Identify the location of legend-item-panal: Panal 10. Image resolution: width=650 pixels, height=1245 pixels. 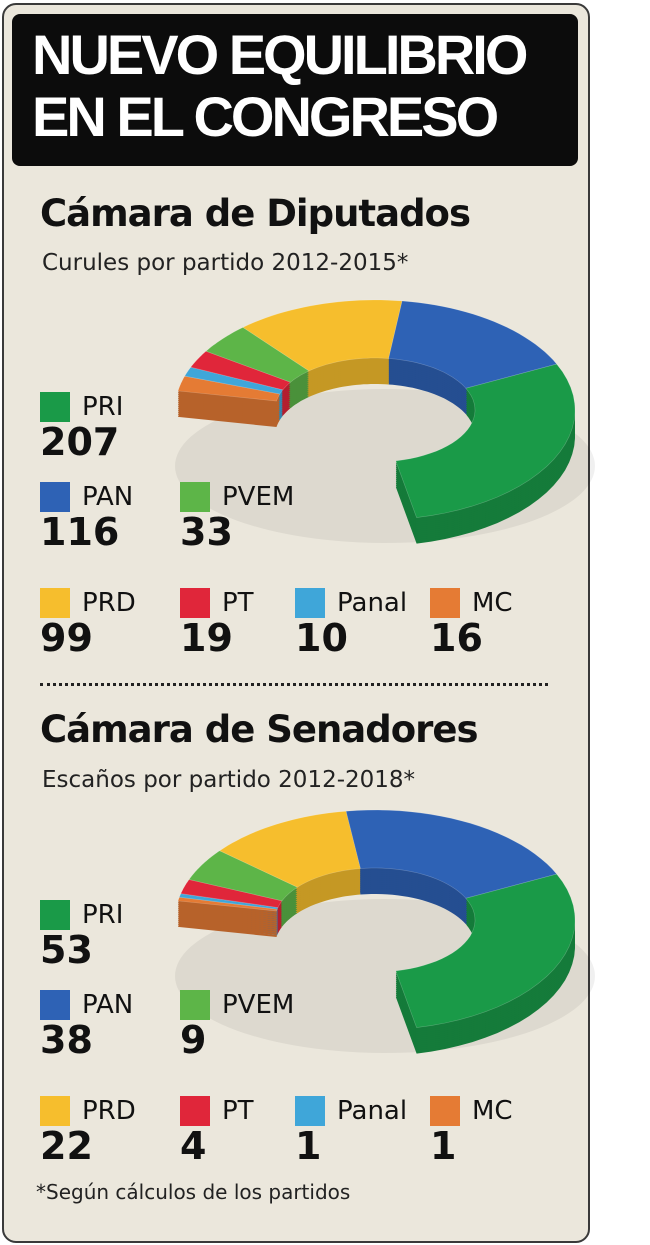
(351, 623).